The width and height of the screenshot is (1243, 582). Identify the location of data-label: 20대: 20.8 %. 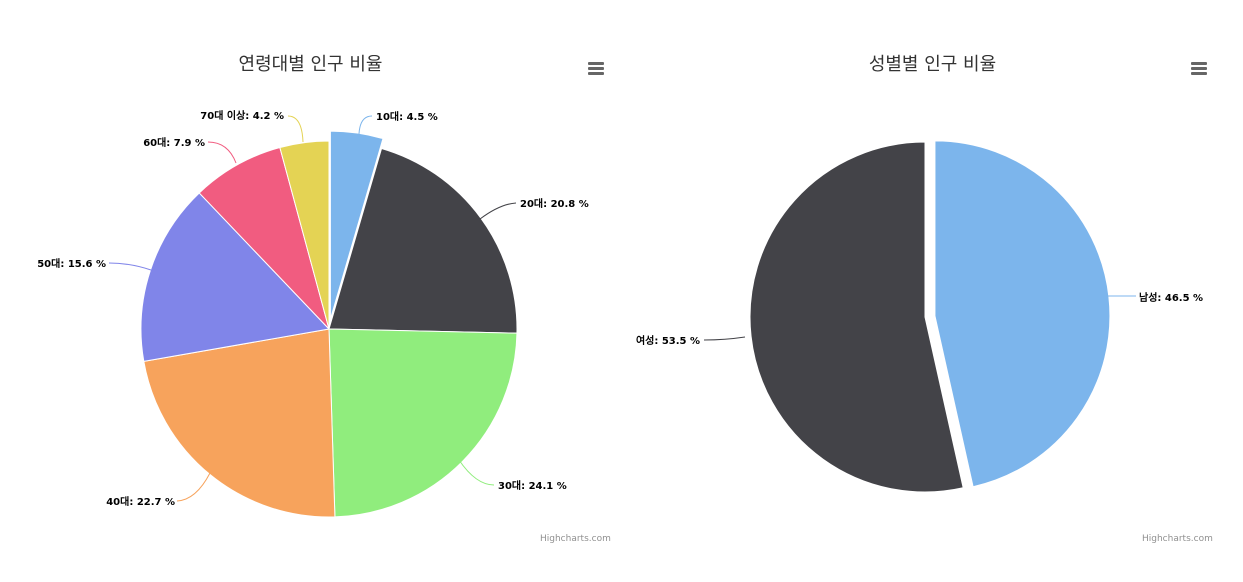
(554, 203).